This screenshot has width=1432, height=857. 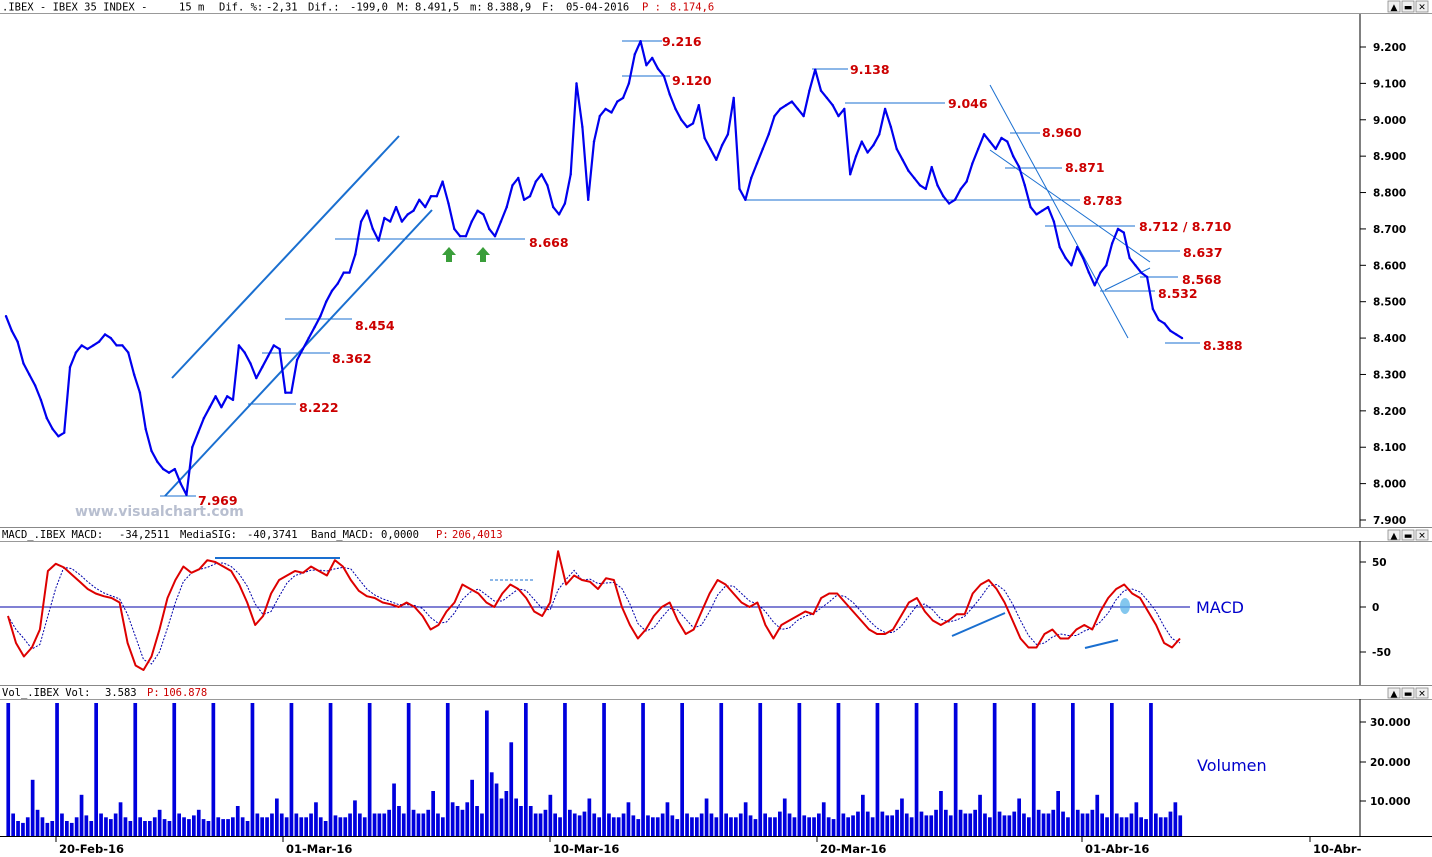 I want to click on price-y-tick-label: 8.100, so click(x=1389, y=448).